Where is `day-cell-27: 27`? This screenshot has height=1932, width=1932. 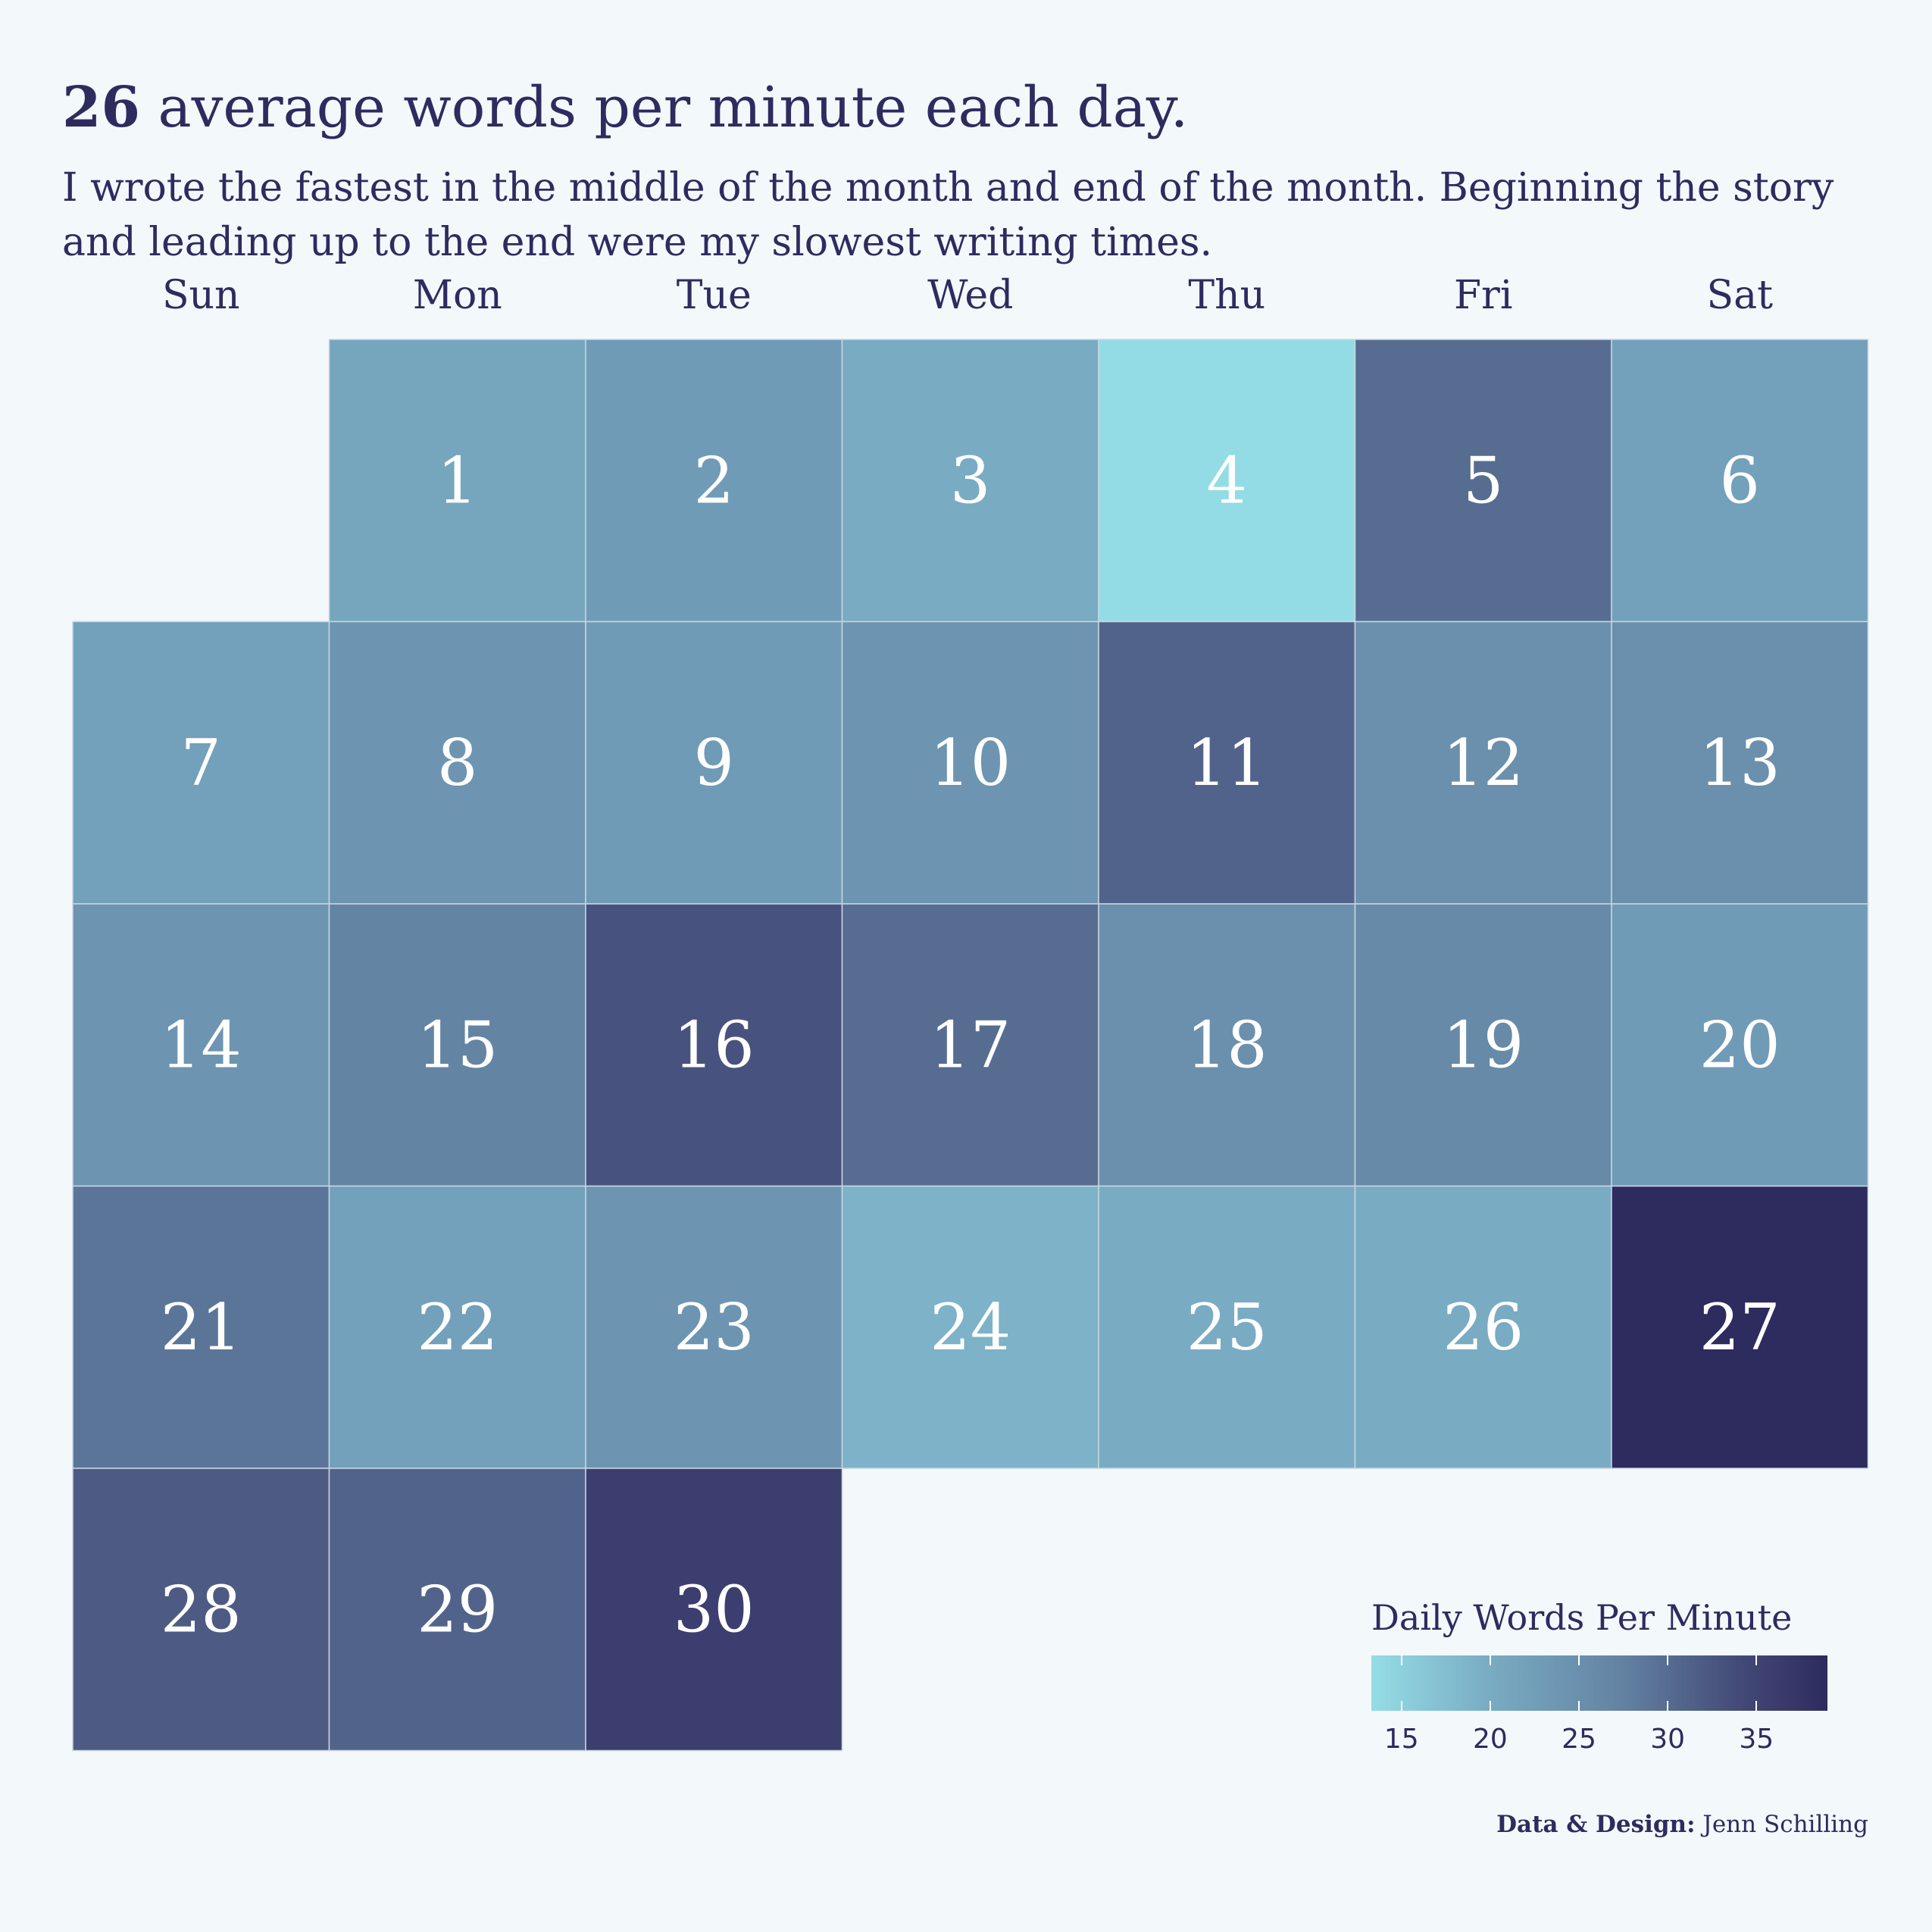
day-cell-27: 27 is located at coordinates (1740, 1327).